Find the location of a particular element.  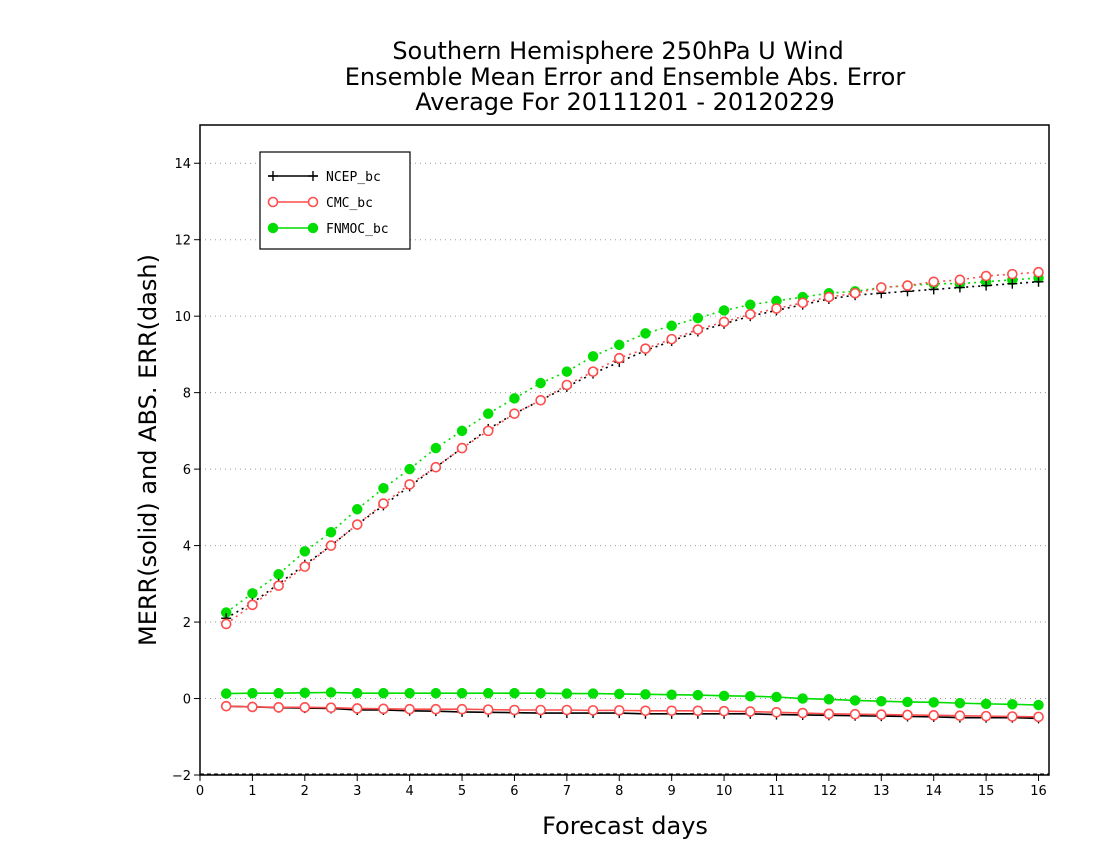

chart-title-line-3: Average For 20111201 - 20120229 is located at coordinates (625, 102).